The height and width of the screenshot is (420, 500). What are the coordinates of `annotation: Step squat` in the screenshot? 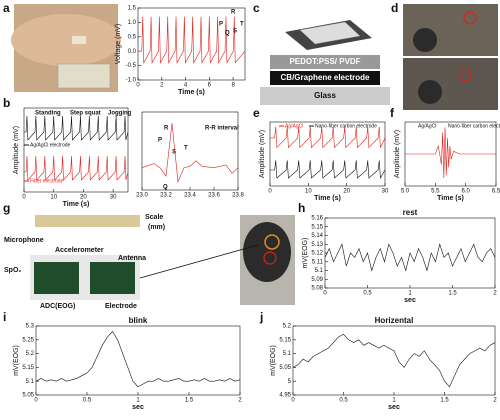 It's located at (85, 114).